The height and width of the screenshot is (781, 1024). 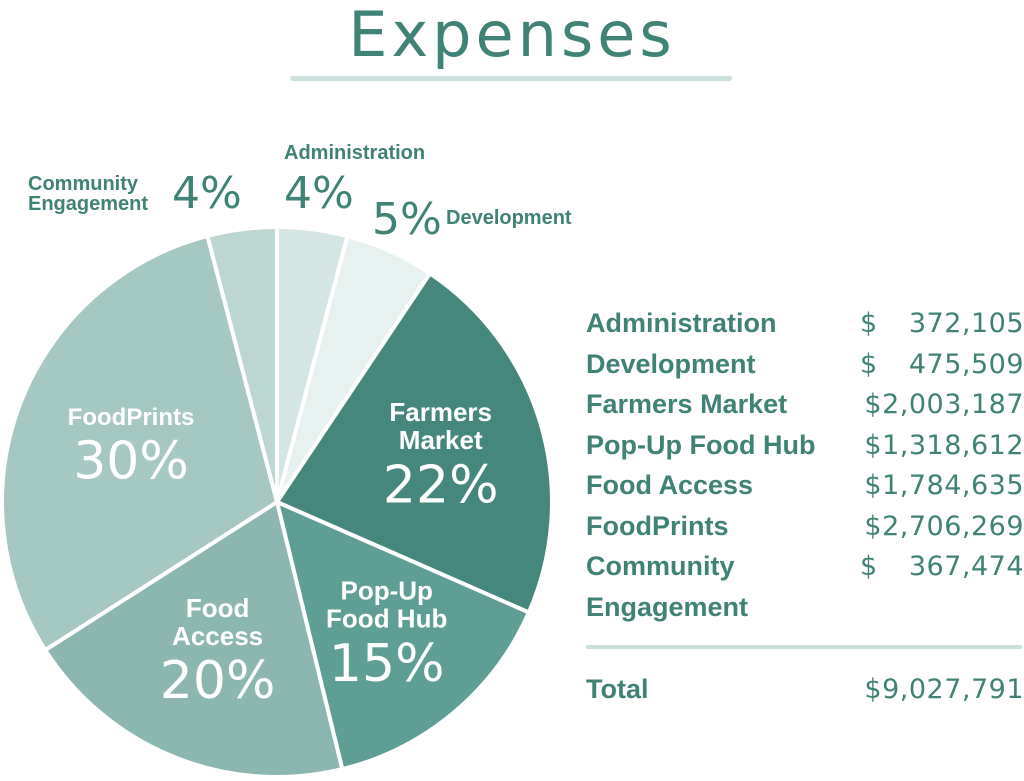 I want to click on slice-label-farmers-market-line2: Market, so click(x=441, y=440).